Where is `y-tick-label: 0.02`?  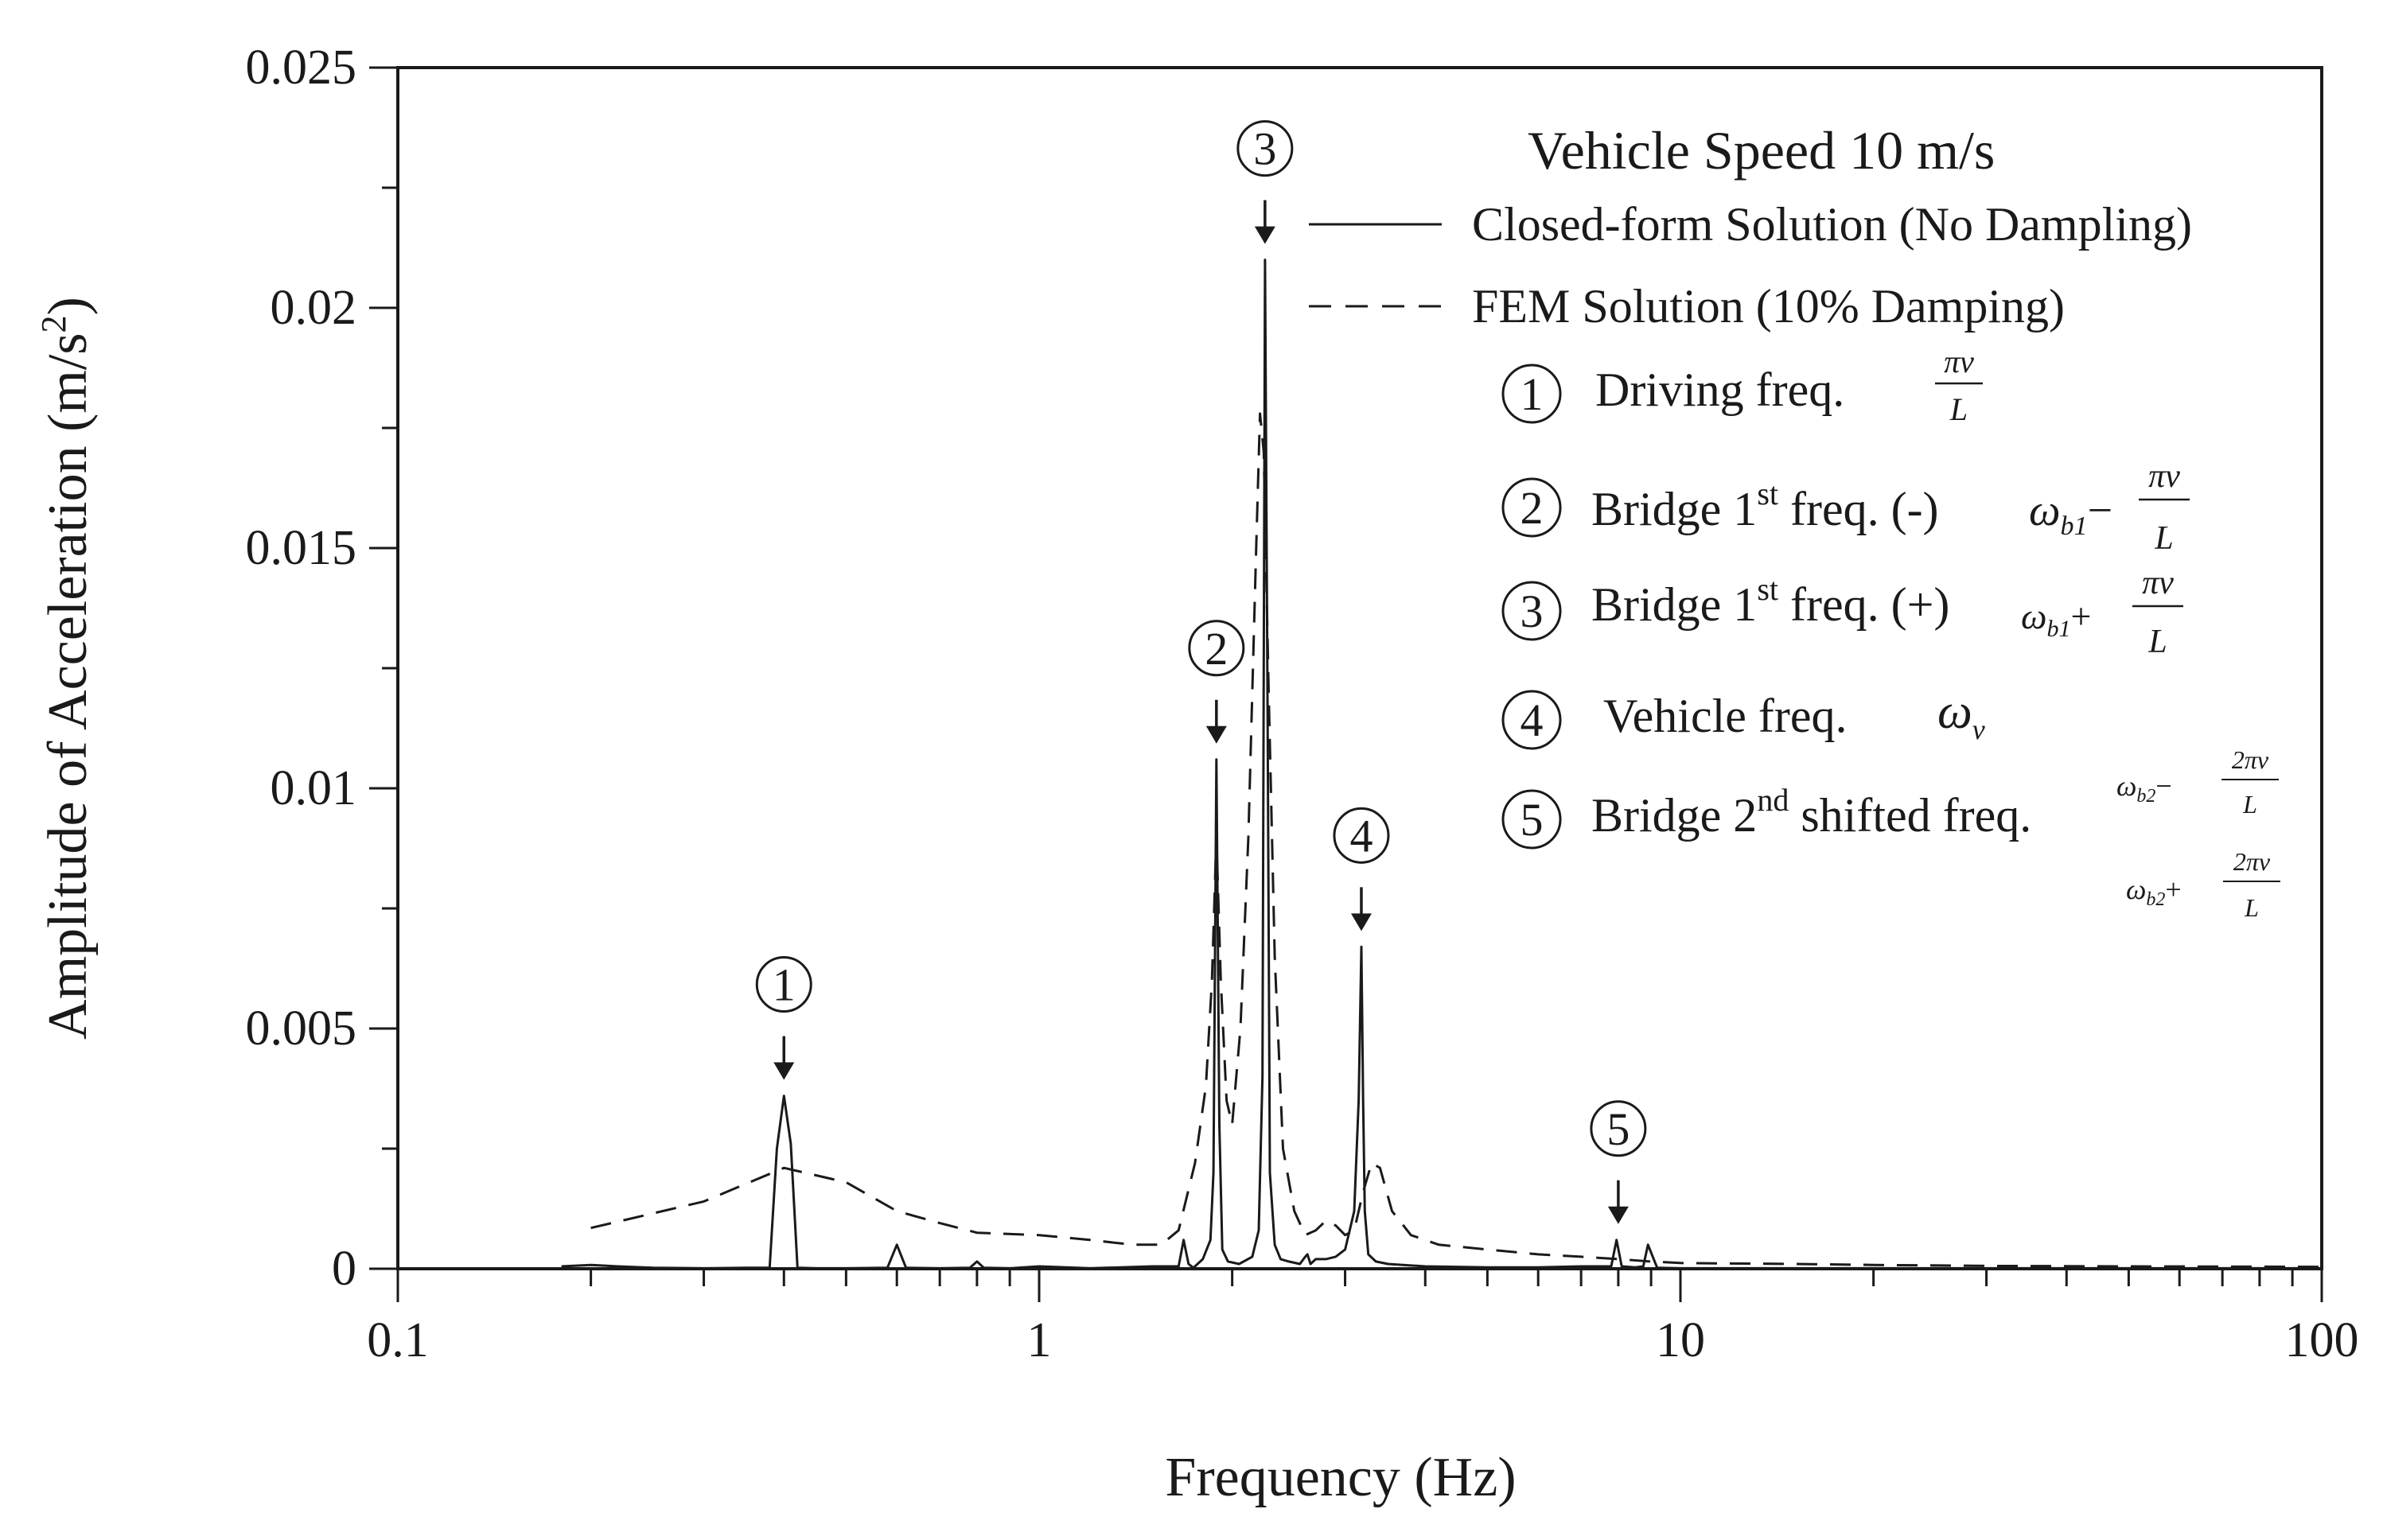 y-tick-label: 0.02 is located at coordinates (314, 308).